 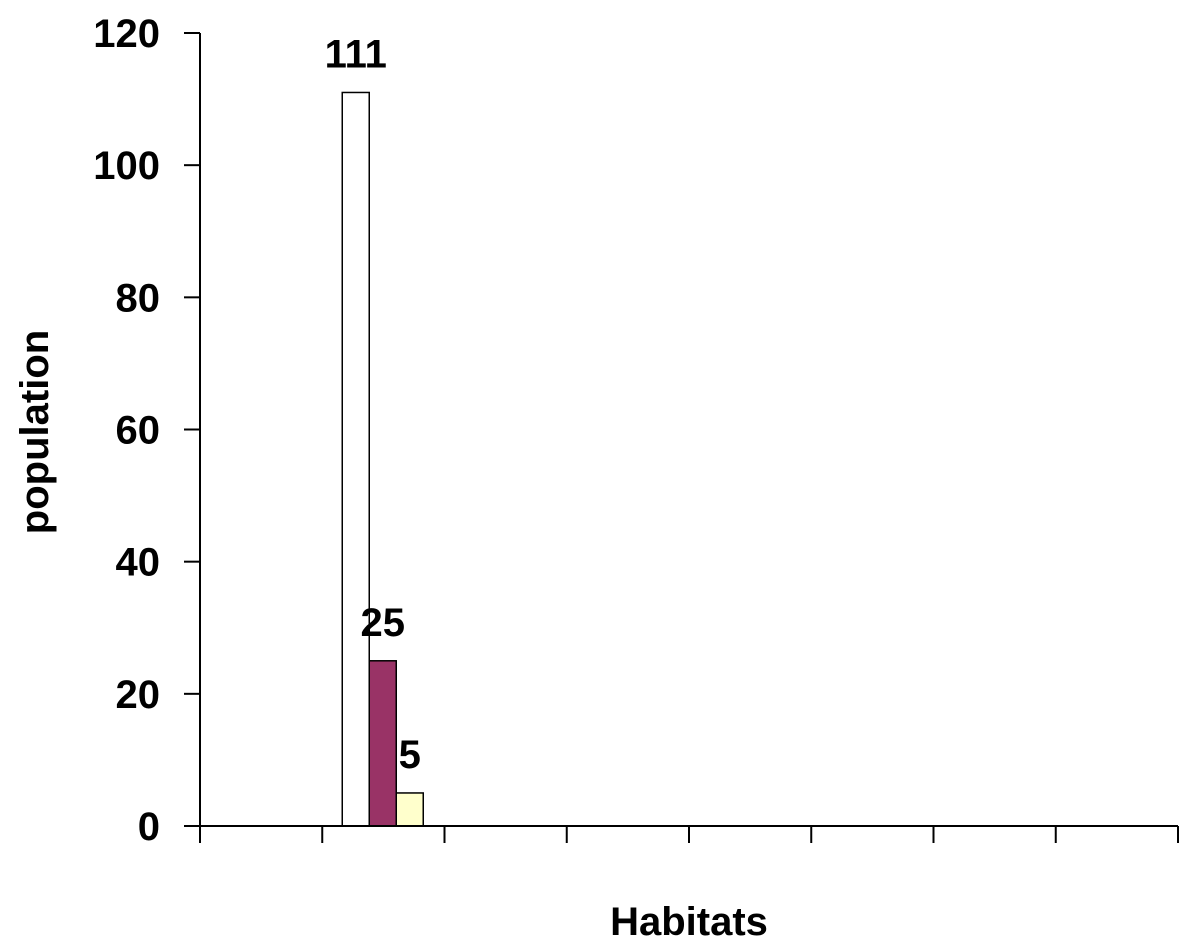 What do you see at coordinates (126, 34) in the screenshot?
I see `y-tick-label: 120` at bounding box center [126, 34].